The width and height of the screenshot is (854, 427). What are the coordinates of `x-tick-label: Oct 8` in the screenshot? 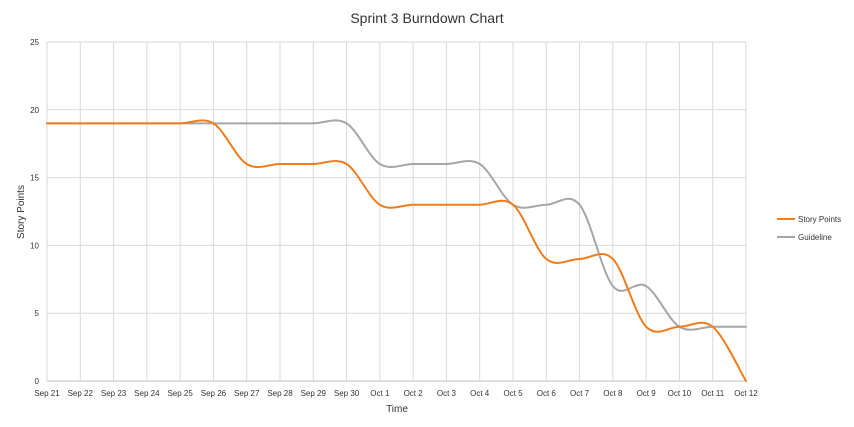 It's located at (613, 393).